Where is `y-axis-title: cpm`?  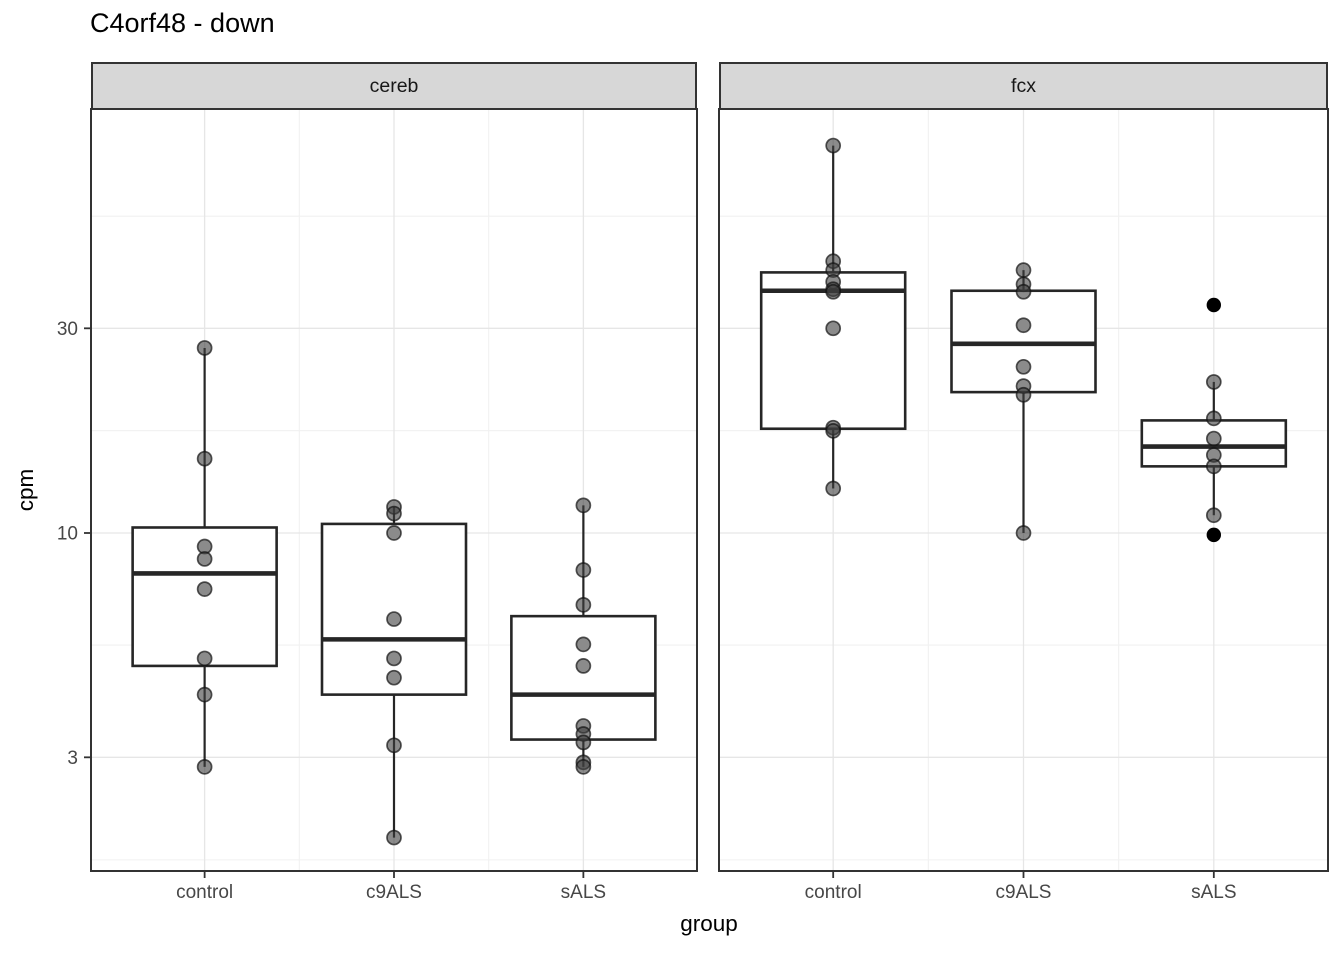
y-axis-title: cpm is located at coordinates (25, 490).